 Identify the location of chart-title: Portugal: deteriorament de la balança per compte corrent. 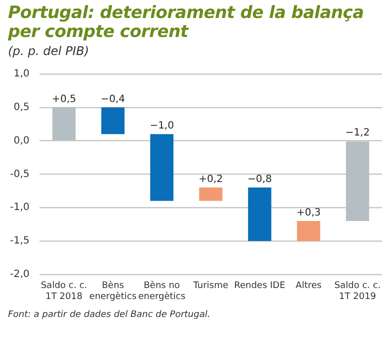
(186, 22).